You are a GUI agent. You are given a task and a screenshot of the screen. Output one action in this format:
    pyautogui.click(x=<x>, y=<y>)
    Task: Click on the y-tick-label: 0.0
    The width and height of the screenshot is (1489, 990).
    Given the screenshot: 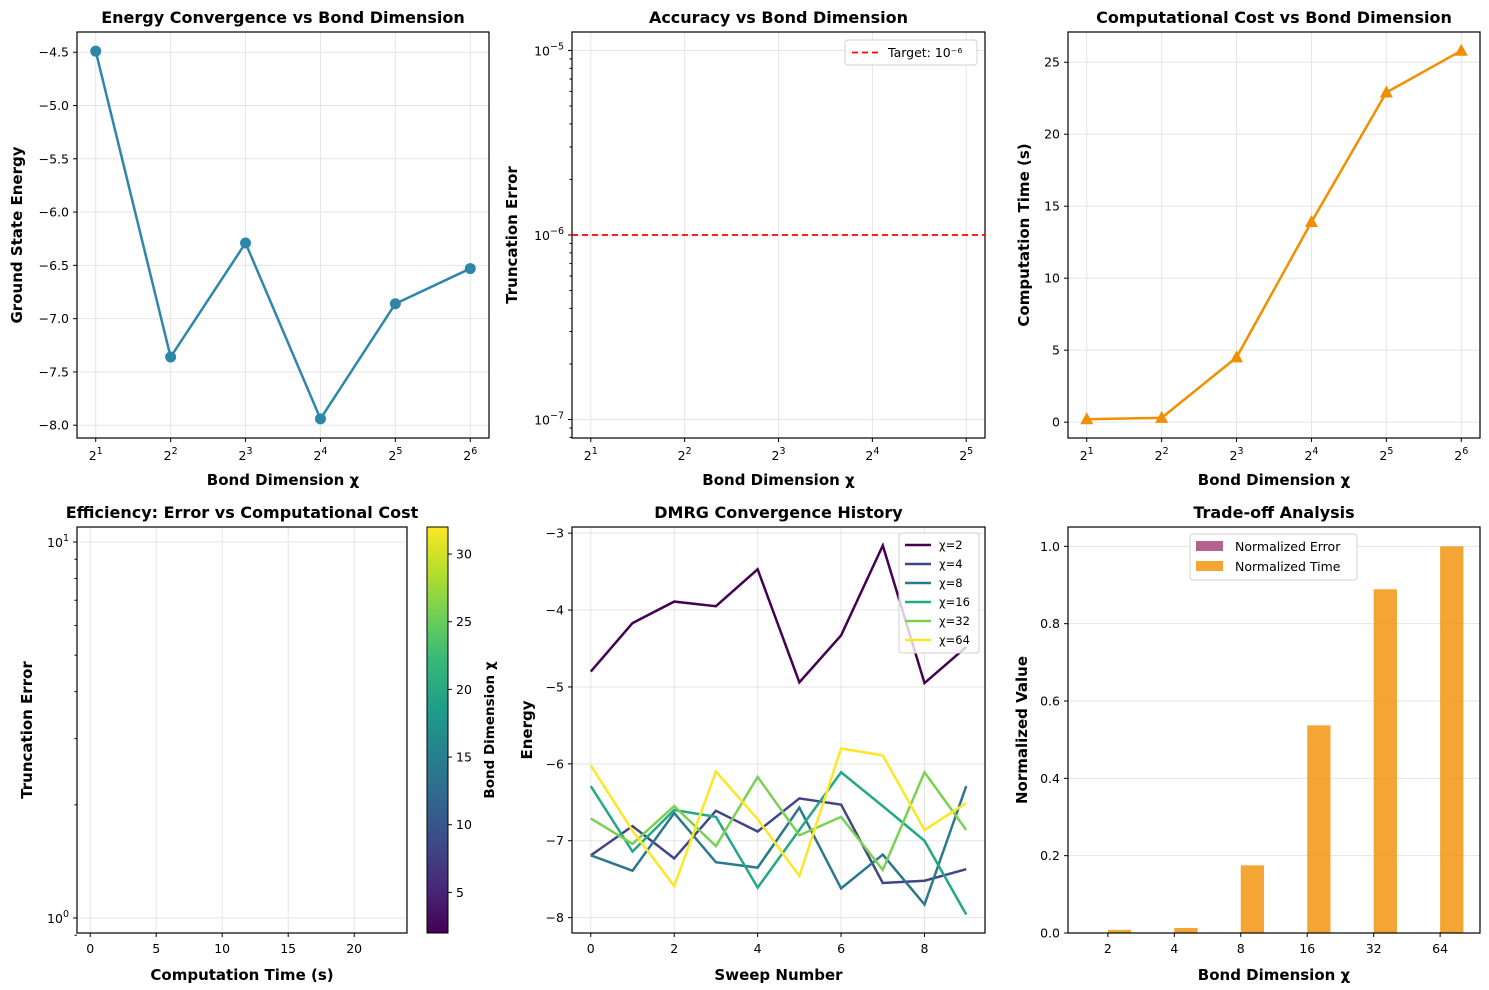 What is the action you would take?
    pyautogui.click(x=1050, y=933)
    